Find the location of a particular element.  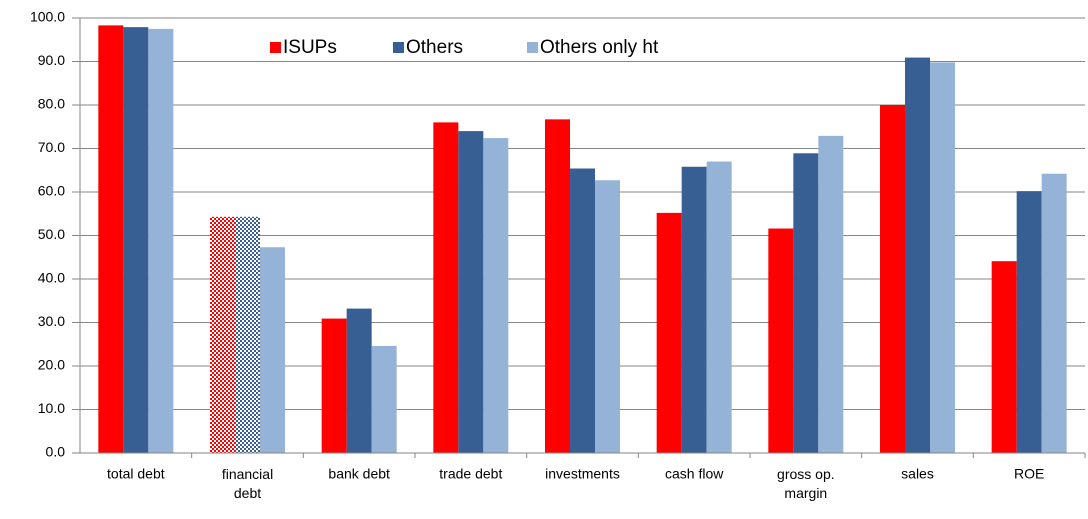

legend: ISUPs Others Others only ht is located at coordinates (464, 47).